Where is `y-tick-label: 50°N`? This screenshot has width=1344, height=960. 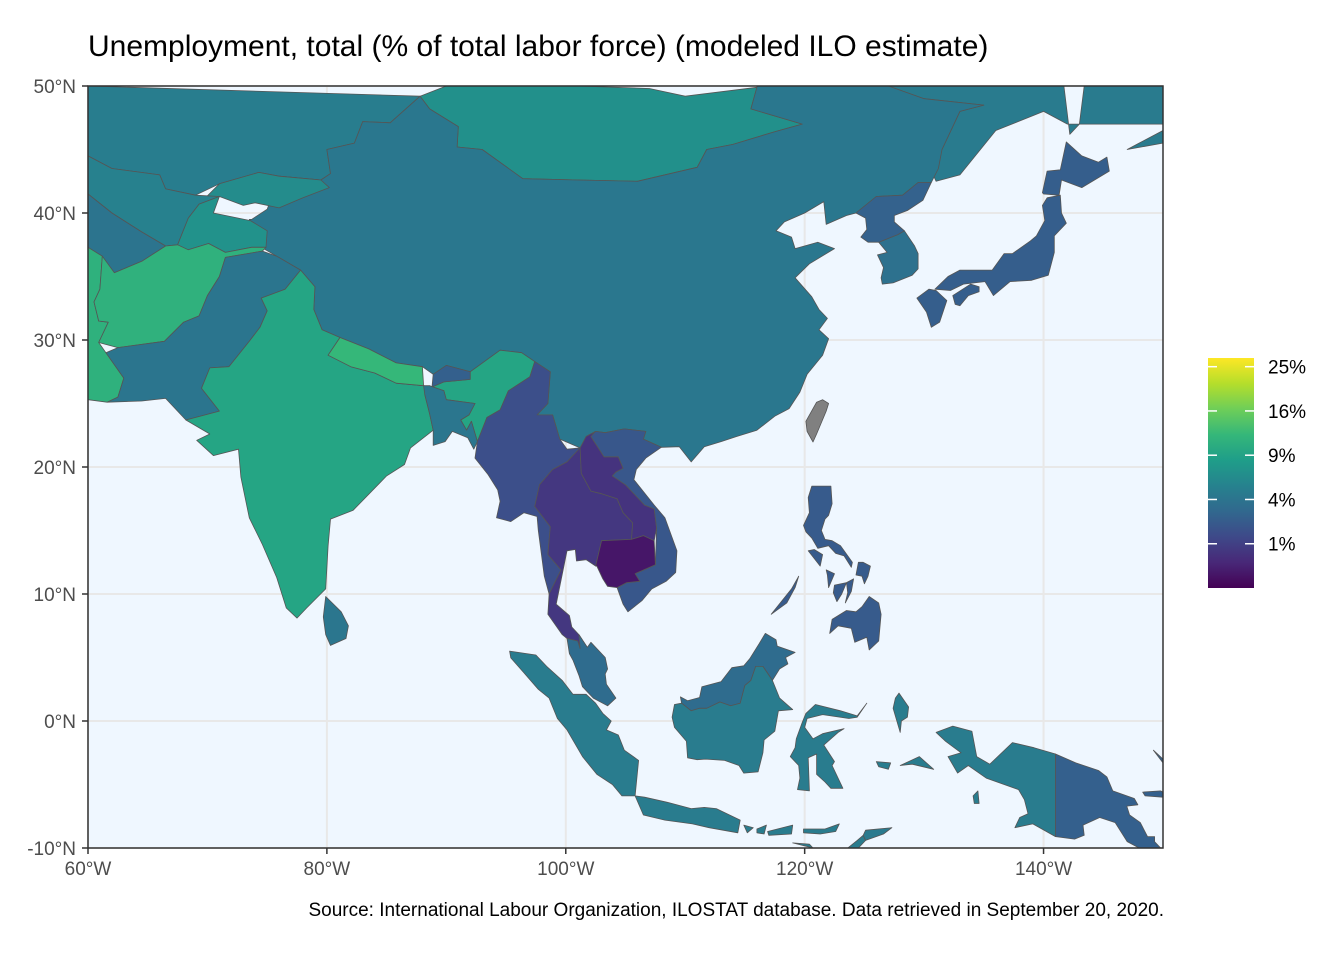 y-tick-label: 50°N is located at coordinates (55, 87).